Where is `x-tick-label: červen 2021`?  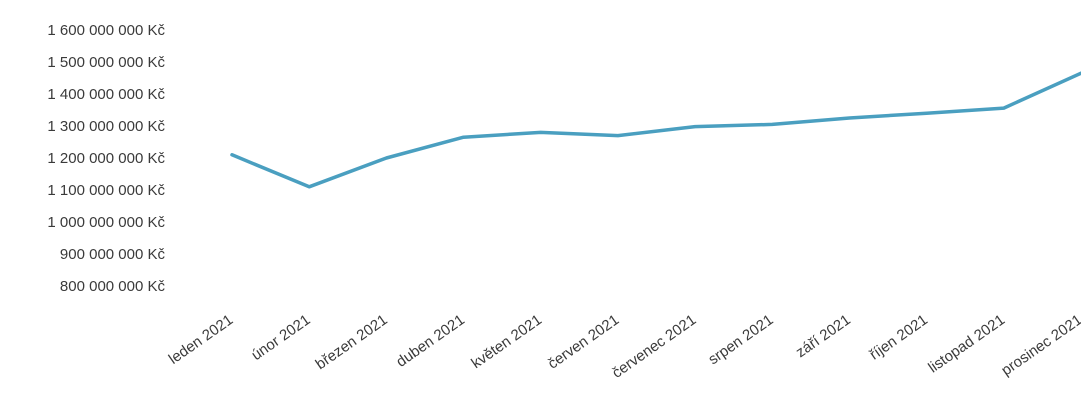
x-tick-label: červen 2021 is located at coordinates (583, 341).